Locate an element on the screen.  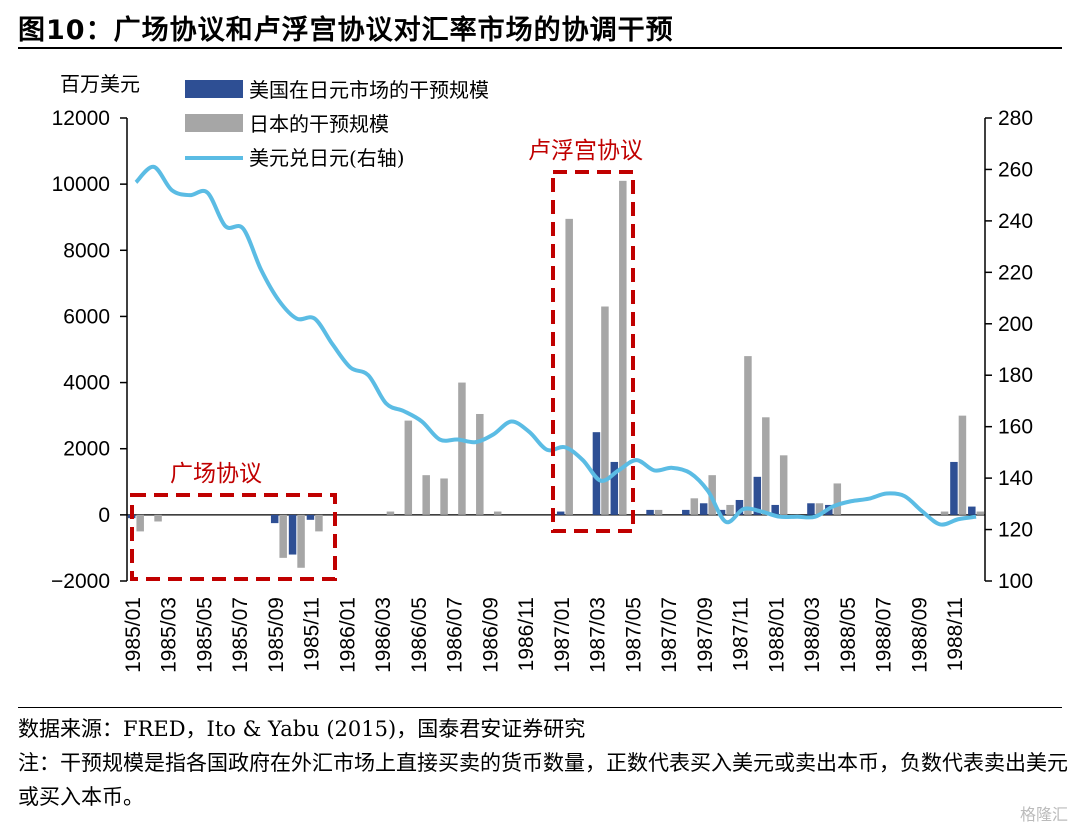
figure-title: 图10：广场协议和卢浮宫协议对汇率市场的协调干预 is located at coordinates (346, 30).